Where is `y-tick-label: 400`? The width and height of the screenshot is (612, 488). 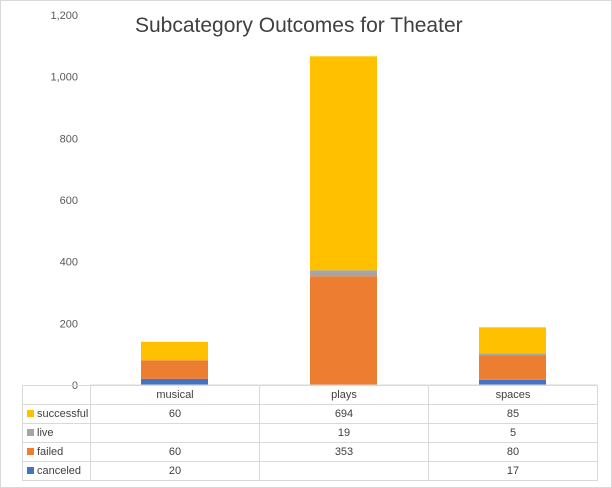 y-tick-label: 400 is located at coordinates (69, 263).